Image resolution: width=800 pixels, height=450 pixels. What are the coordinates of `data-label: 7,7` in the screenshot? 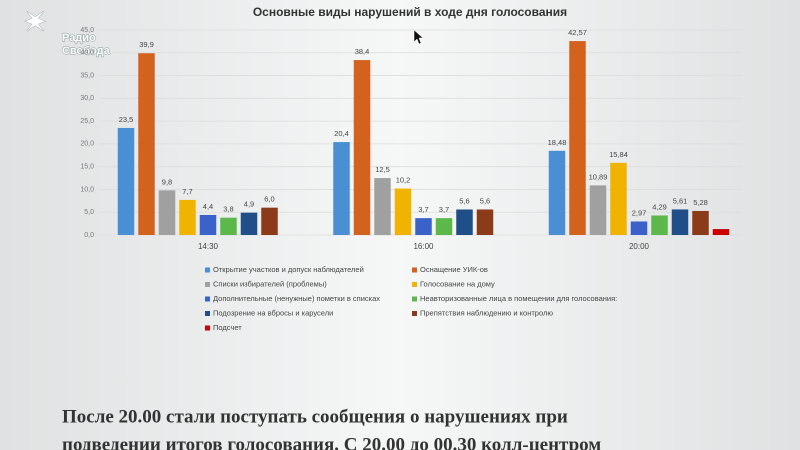 It's located at (187, 191).